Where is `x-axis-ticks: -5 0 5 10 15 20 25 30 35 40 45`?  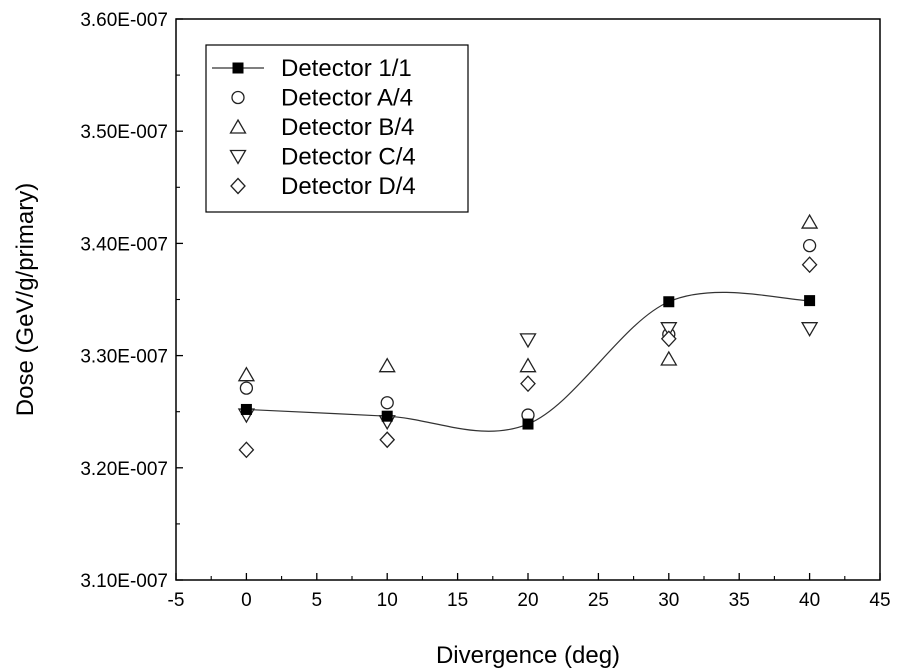 x-axis-ticks: -5 0 5 10 15 20 25 30 35 40 45 is located at coordinates (529, 592).